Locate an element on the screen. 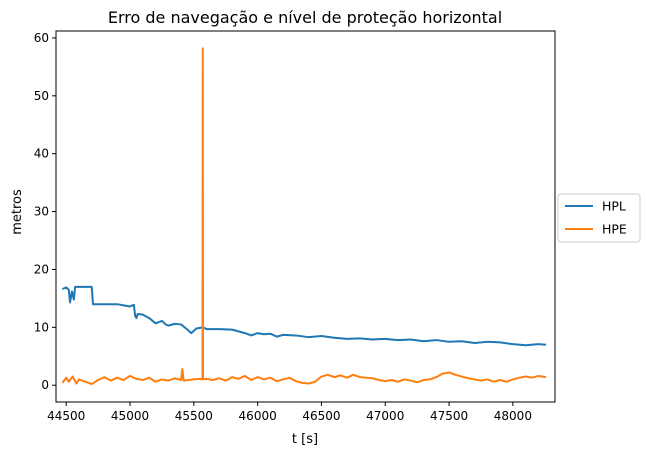 The width and height of the screenshot is (647, 455). legend-label-hpe: HPE is located at coordinates (614, 229).